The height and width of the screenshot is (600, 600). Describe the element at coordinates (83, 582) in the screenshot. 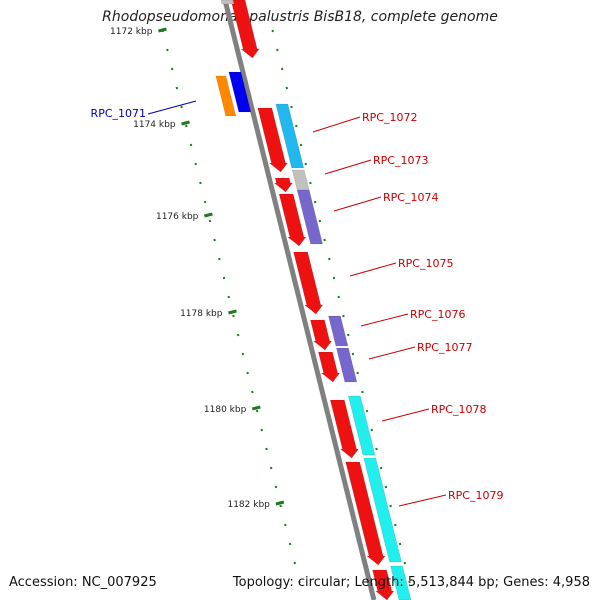

I see `accession-text: Accession: NC_007925` at that location.